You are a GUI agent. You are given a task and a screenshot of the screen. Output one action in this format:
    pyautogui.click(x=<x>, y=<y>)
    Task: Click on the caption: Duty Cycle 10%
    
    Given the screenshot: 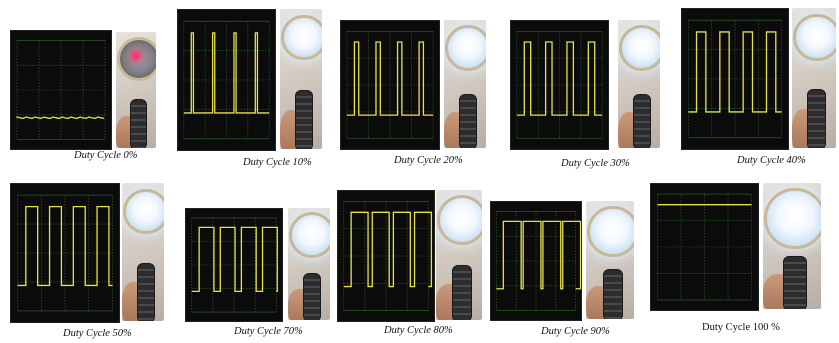 What is the action you would take?
    pyautogui.click(x=277, y=162)
    